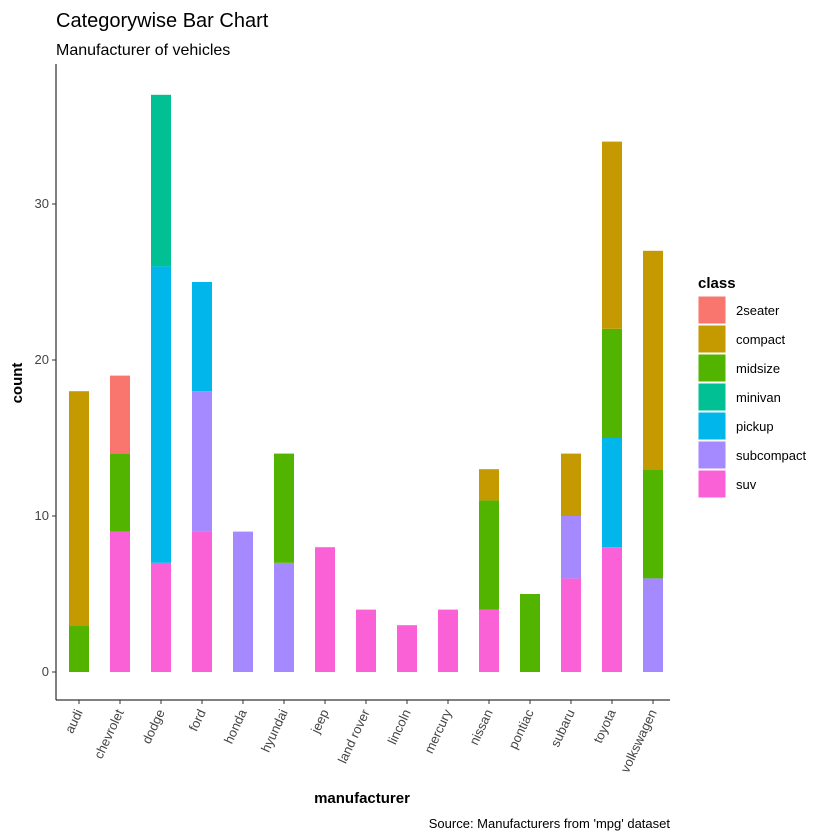  I want to click on bar-jeep-suv, so click(325, 609).